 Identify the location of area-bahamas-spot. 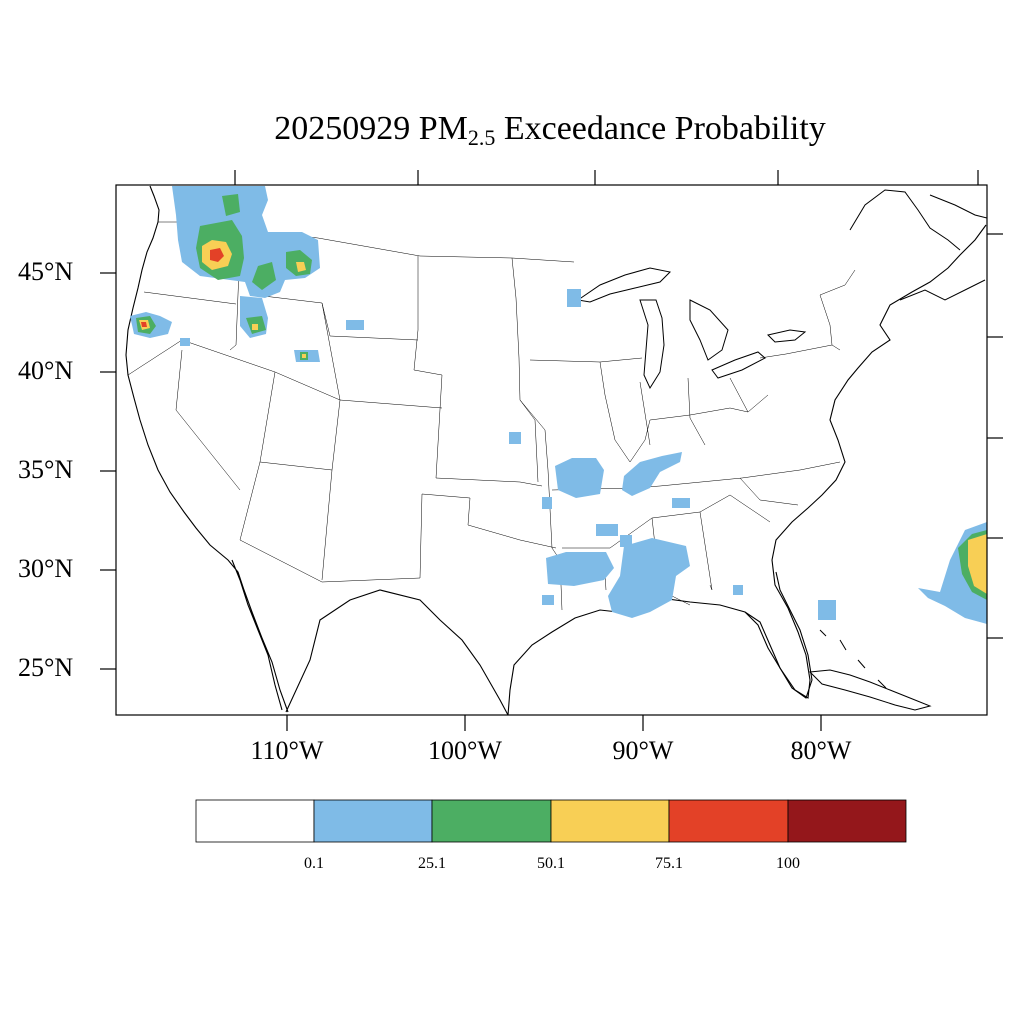
(827, 610).